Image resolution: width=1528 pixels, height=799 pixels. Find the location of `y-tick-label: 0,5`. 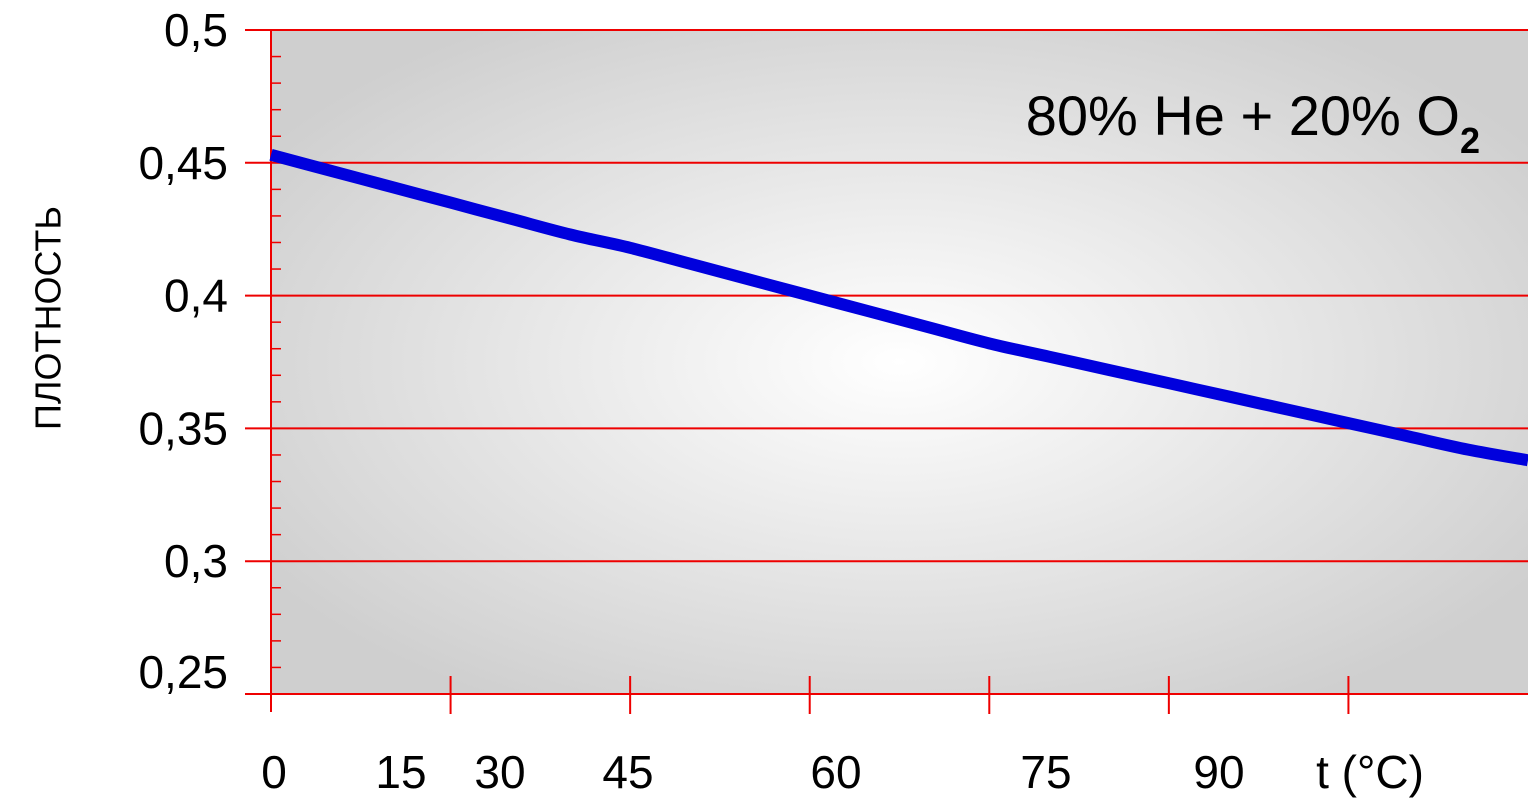

y-tick-label: 0,5 is located at coordinates (196, 30).